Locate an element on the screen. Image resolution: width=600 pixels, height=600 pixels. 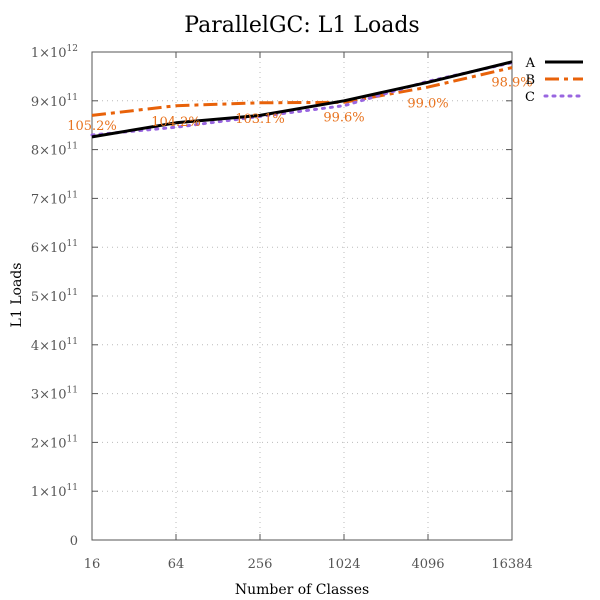
y-tick-label: 9×10¹¹ is located at coordinates (54, 101).